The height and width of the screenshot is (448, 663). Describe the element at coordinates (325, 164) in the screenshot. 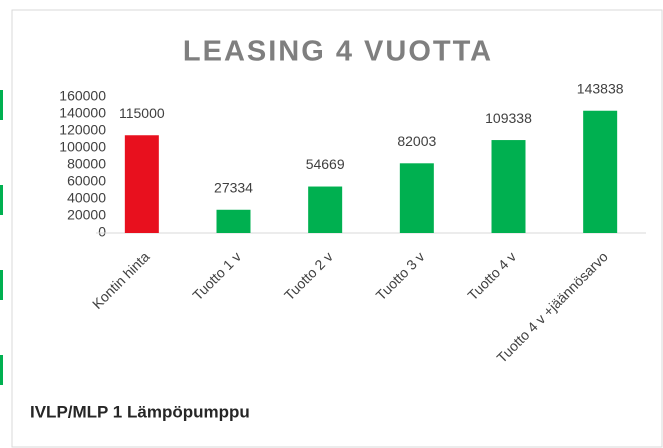

I see `value-label: 54669` at that location.